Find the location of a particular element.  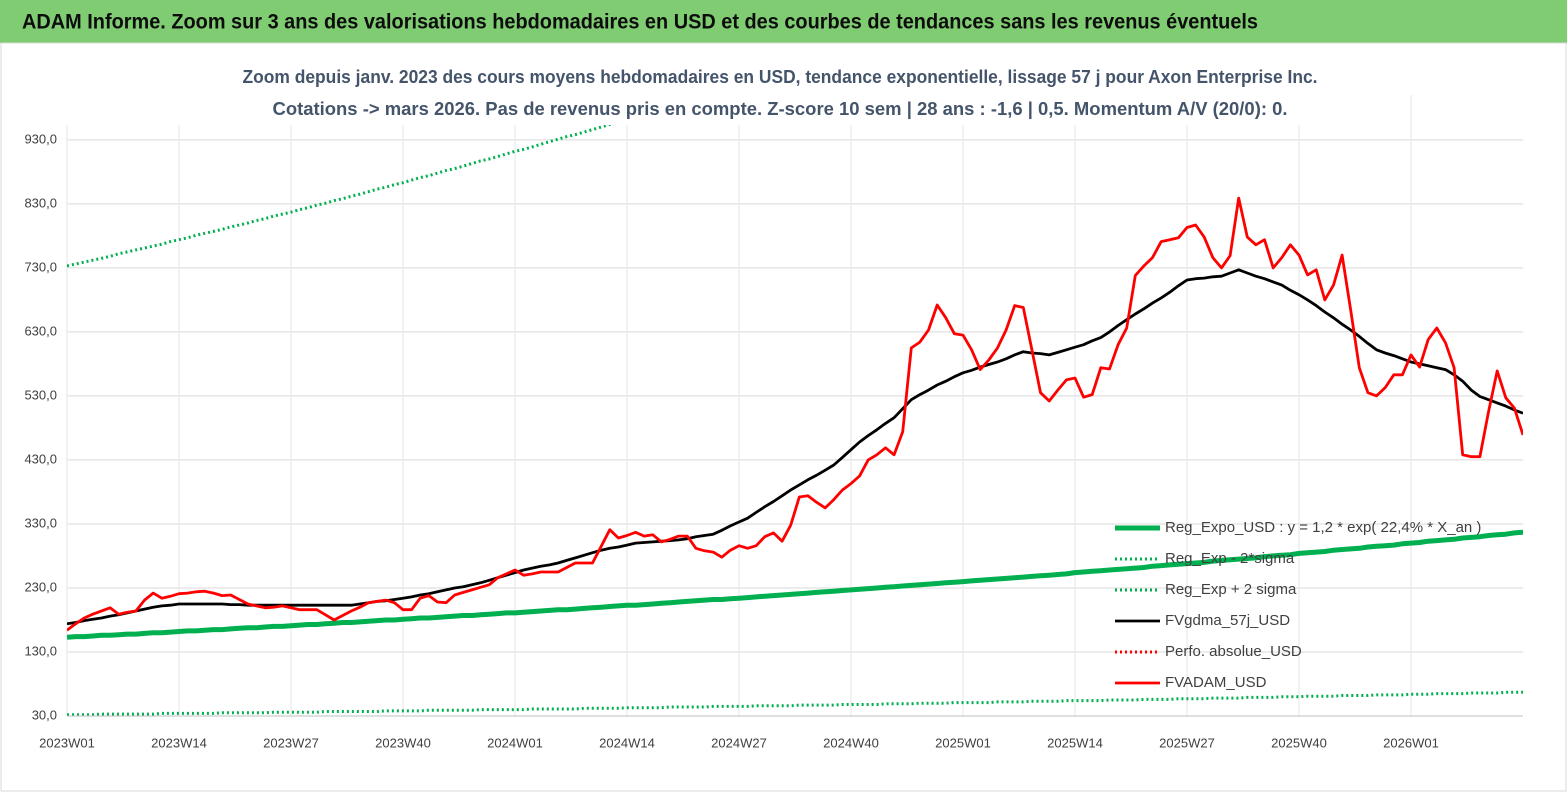

x-tick-label: 2024W01 is located at coordinates (515, 742).